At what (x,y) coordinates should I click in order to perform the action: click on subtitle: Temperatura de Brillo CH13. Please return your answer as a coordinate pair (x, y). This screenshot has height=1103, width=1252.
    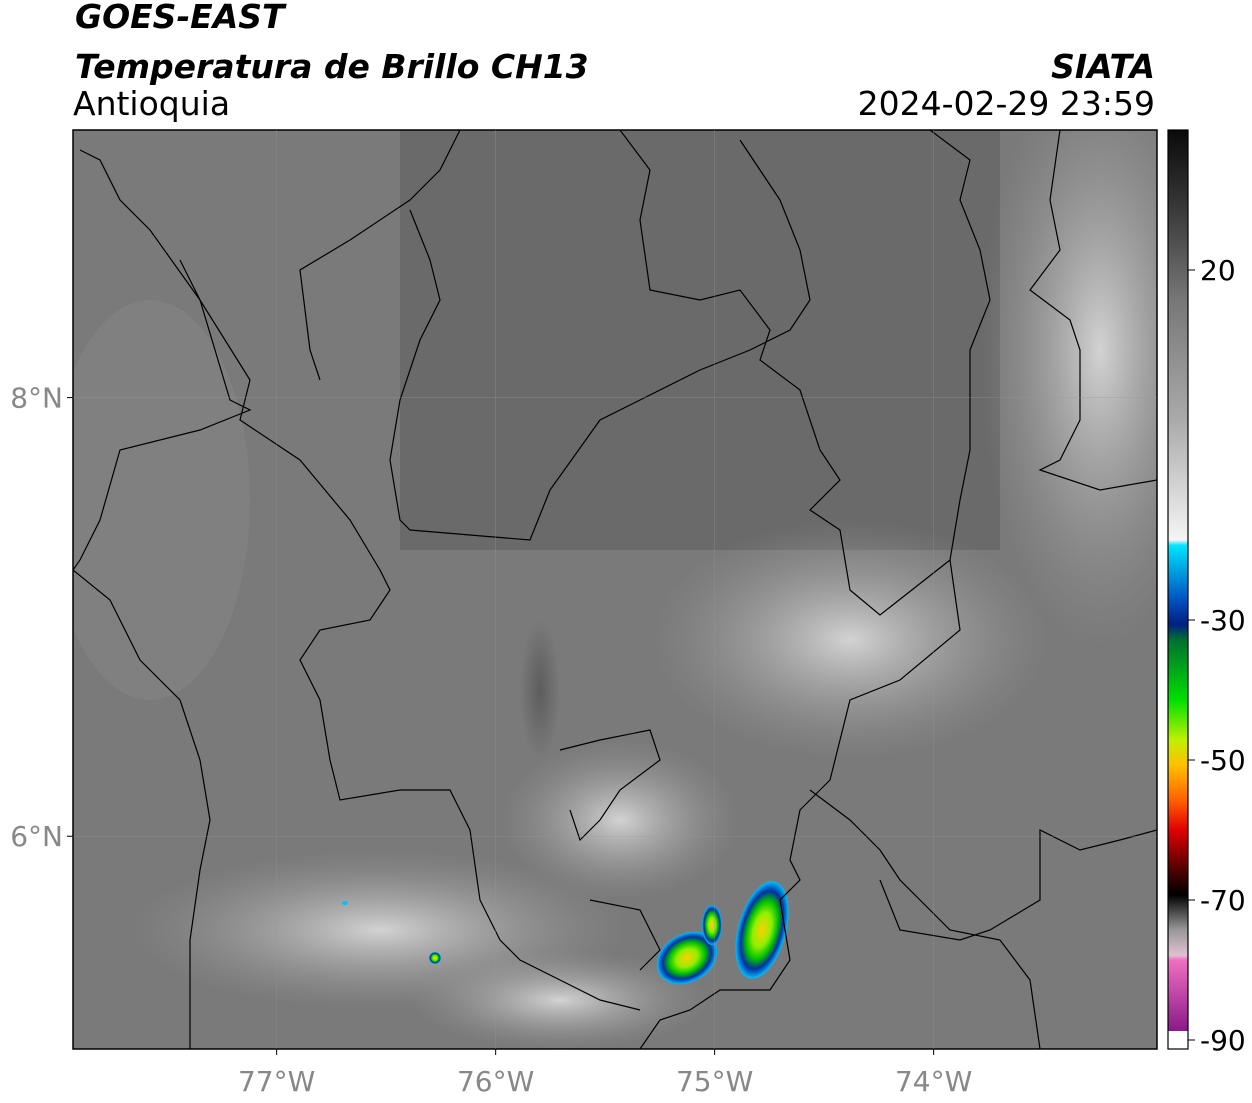
    Looking at the image, I should click on (332, 66).